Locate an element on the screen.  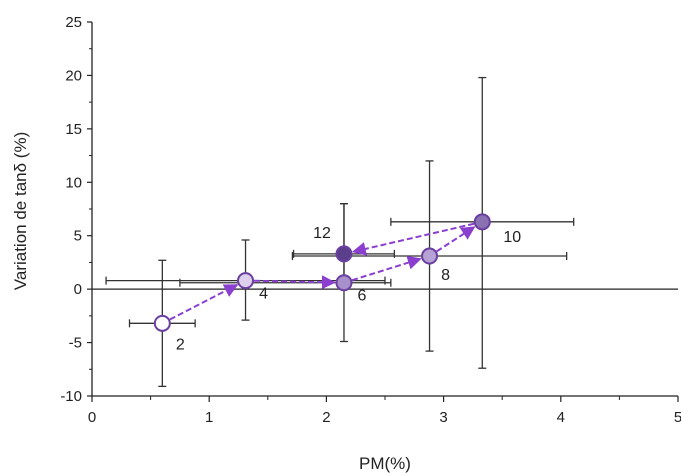
point-label-4: 4 is located at coordinates (263, 294).